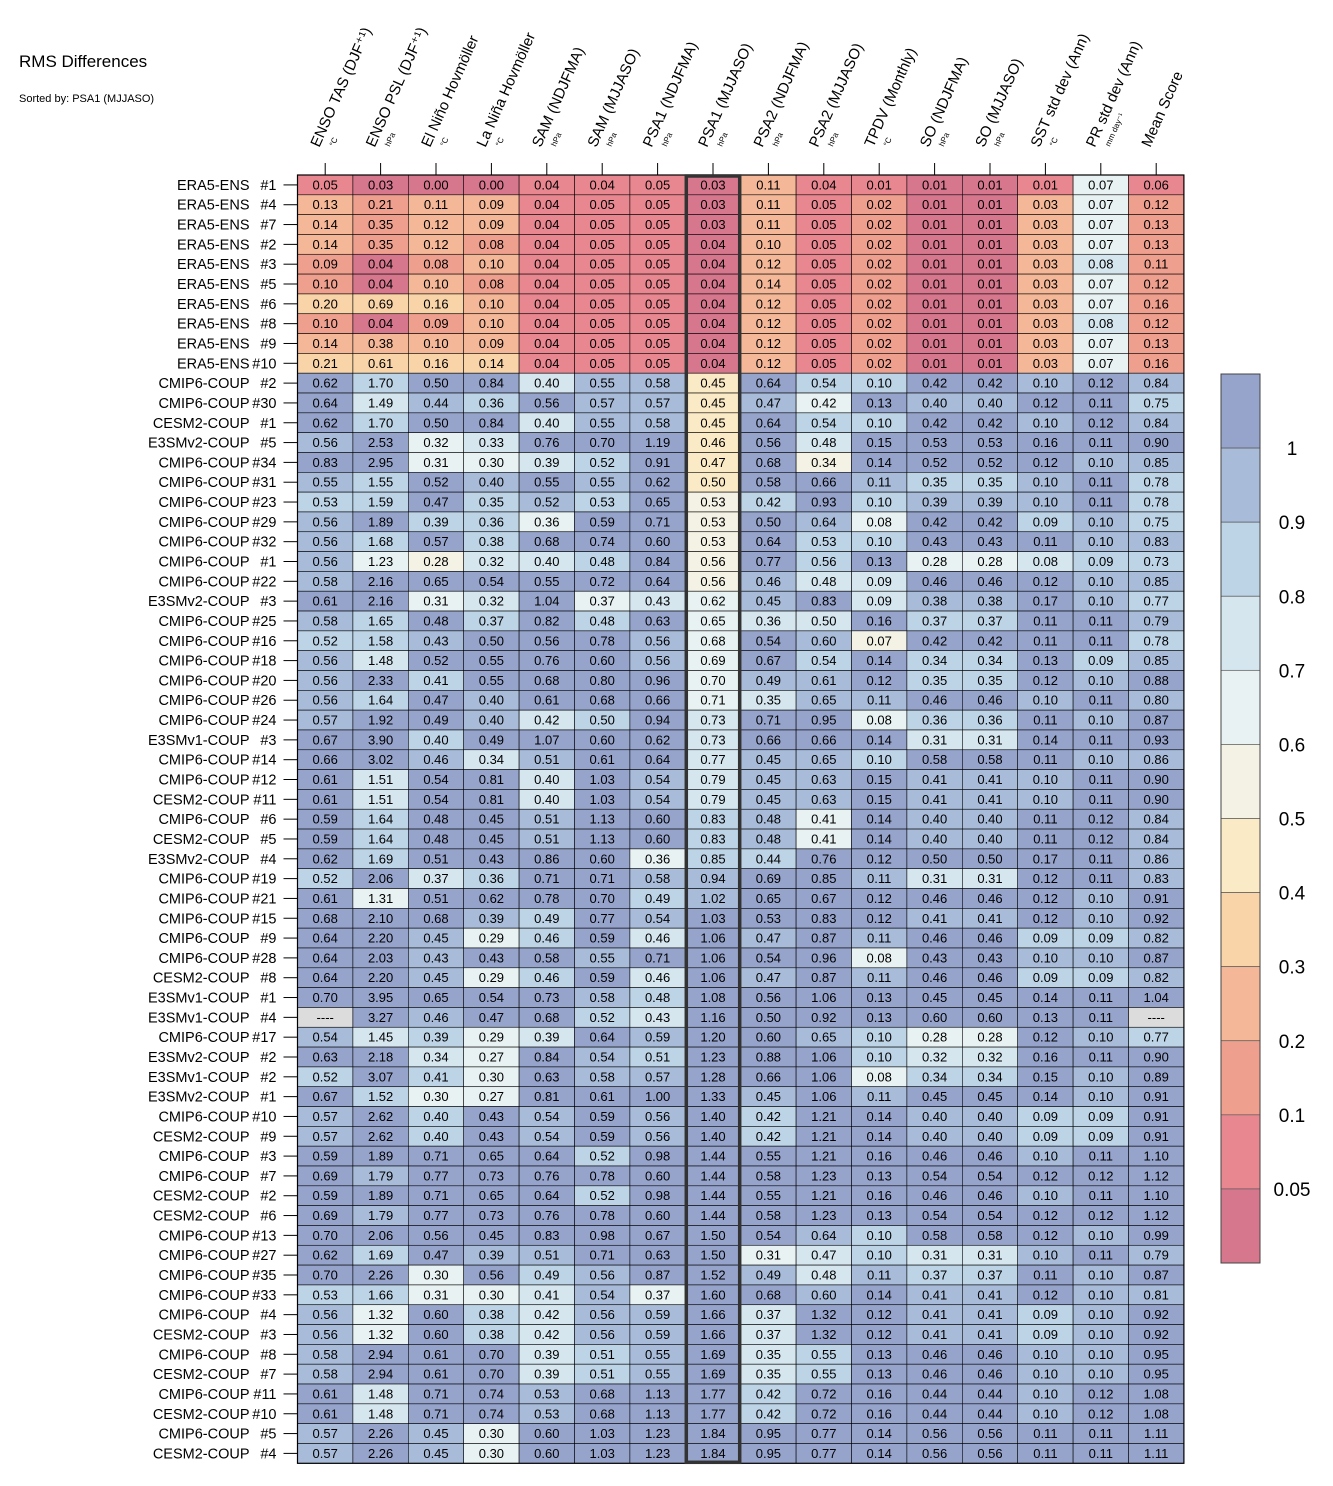 Image resolution: width=1333 pixels, height=1486 pixels. Describe the element at coordinates (823, 858) in the screenshot. I see `cell-value: 0.76` at that location.